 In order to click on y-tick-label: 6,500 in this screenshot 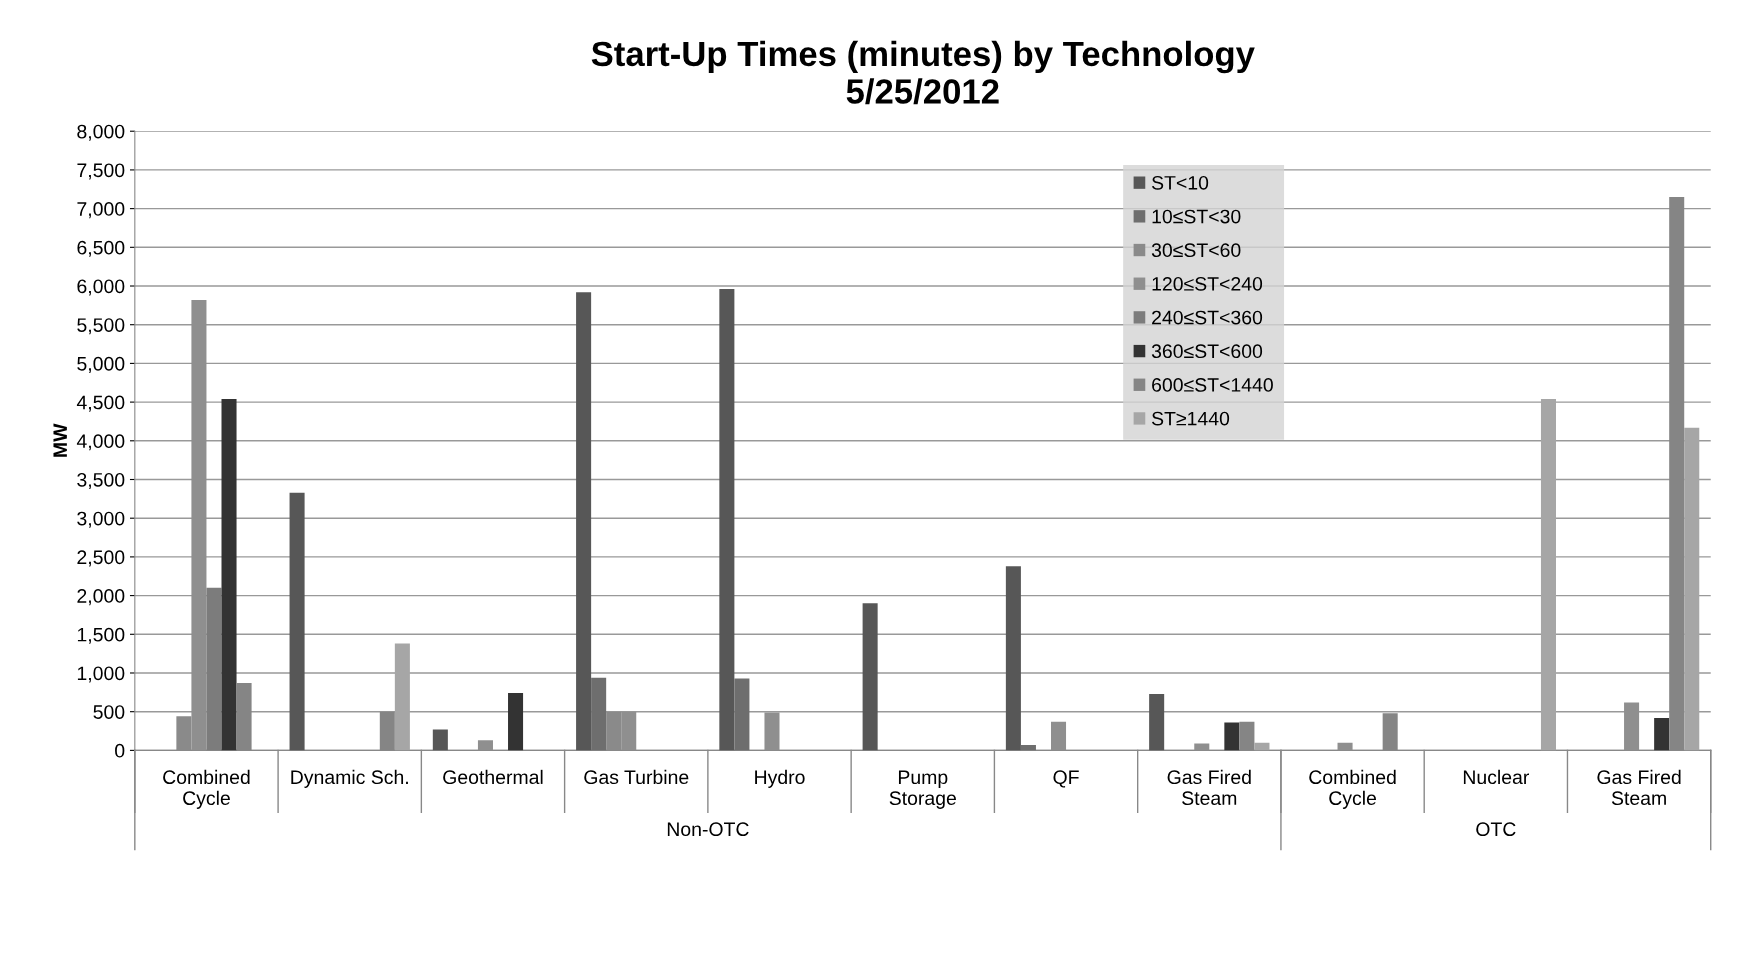, I will do `click(101, 248)`.